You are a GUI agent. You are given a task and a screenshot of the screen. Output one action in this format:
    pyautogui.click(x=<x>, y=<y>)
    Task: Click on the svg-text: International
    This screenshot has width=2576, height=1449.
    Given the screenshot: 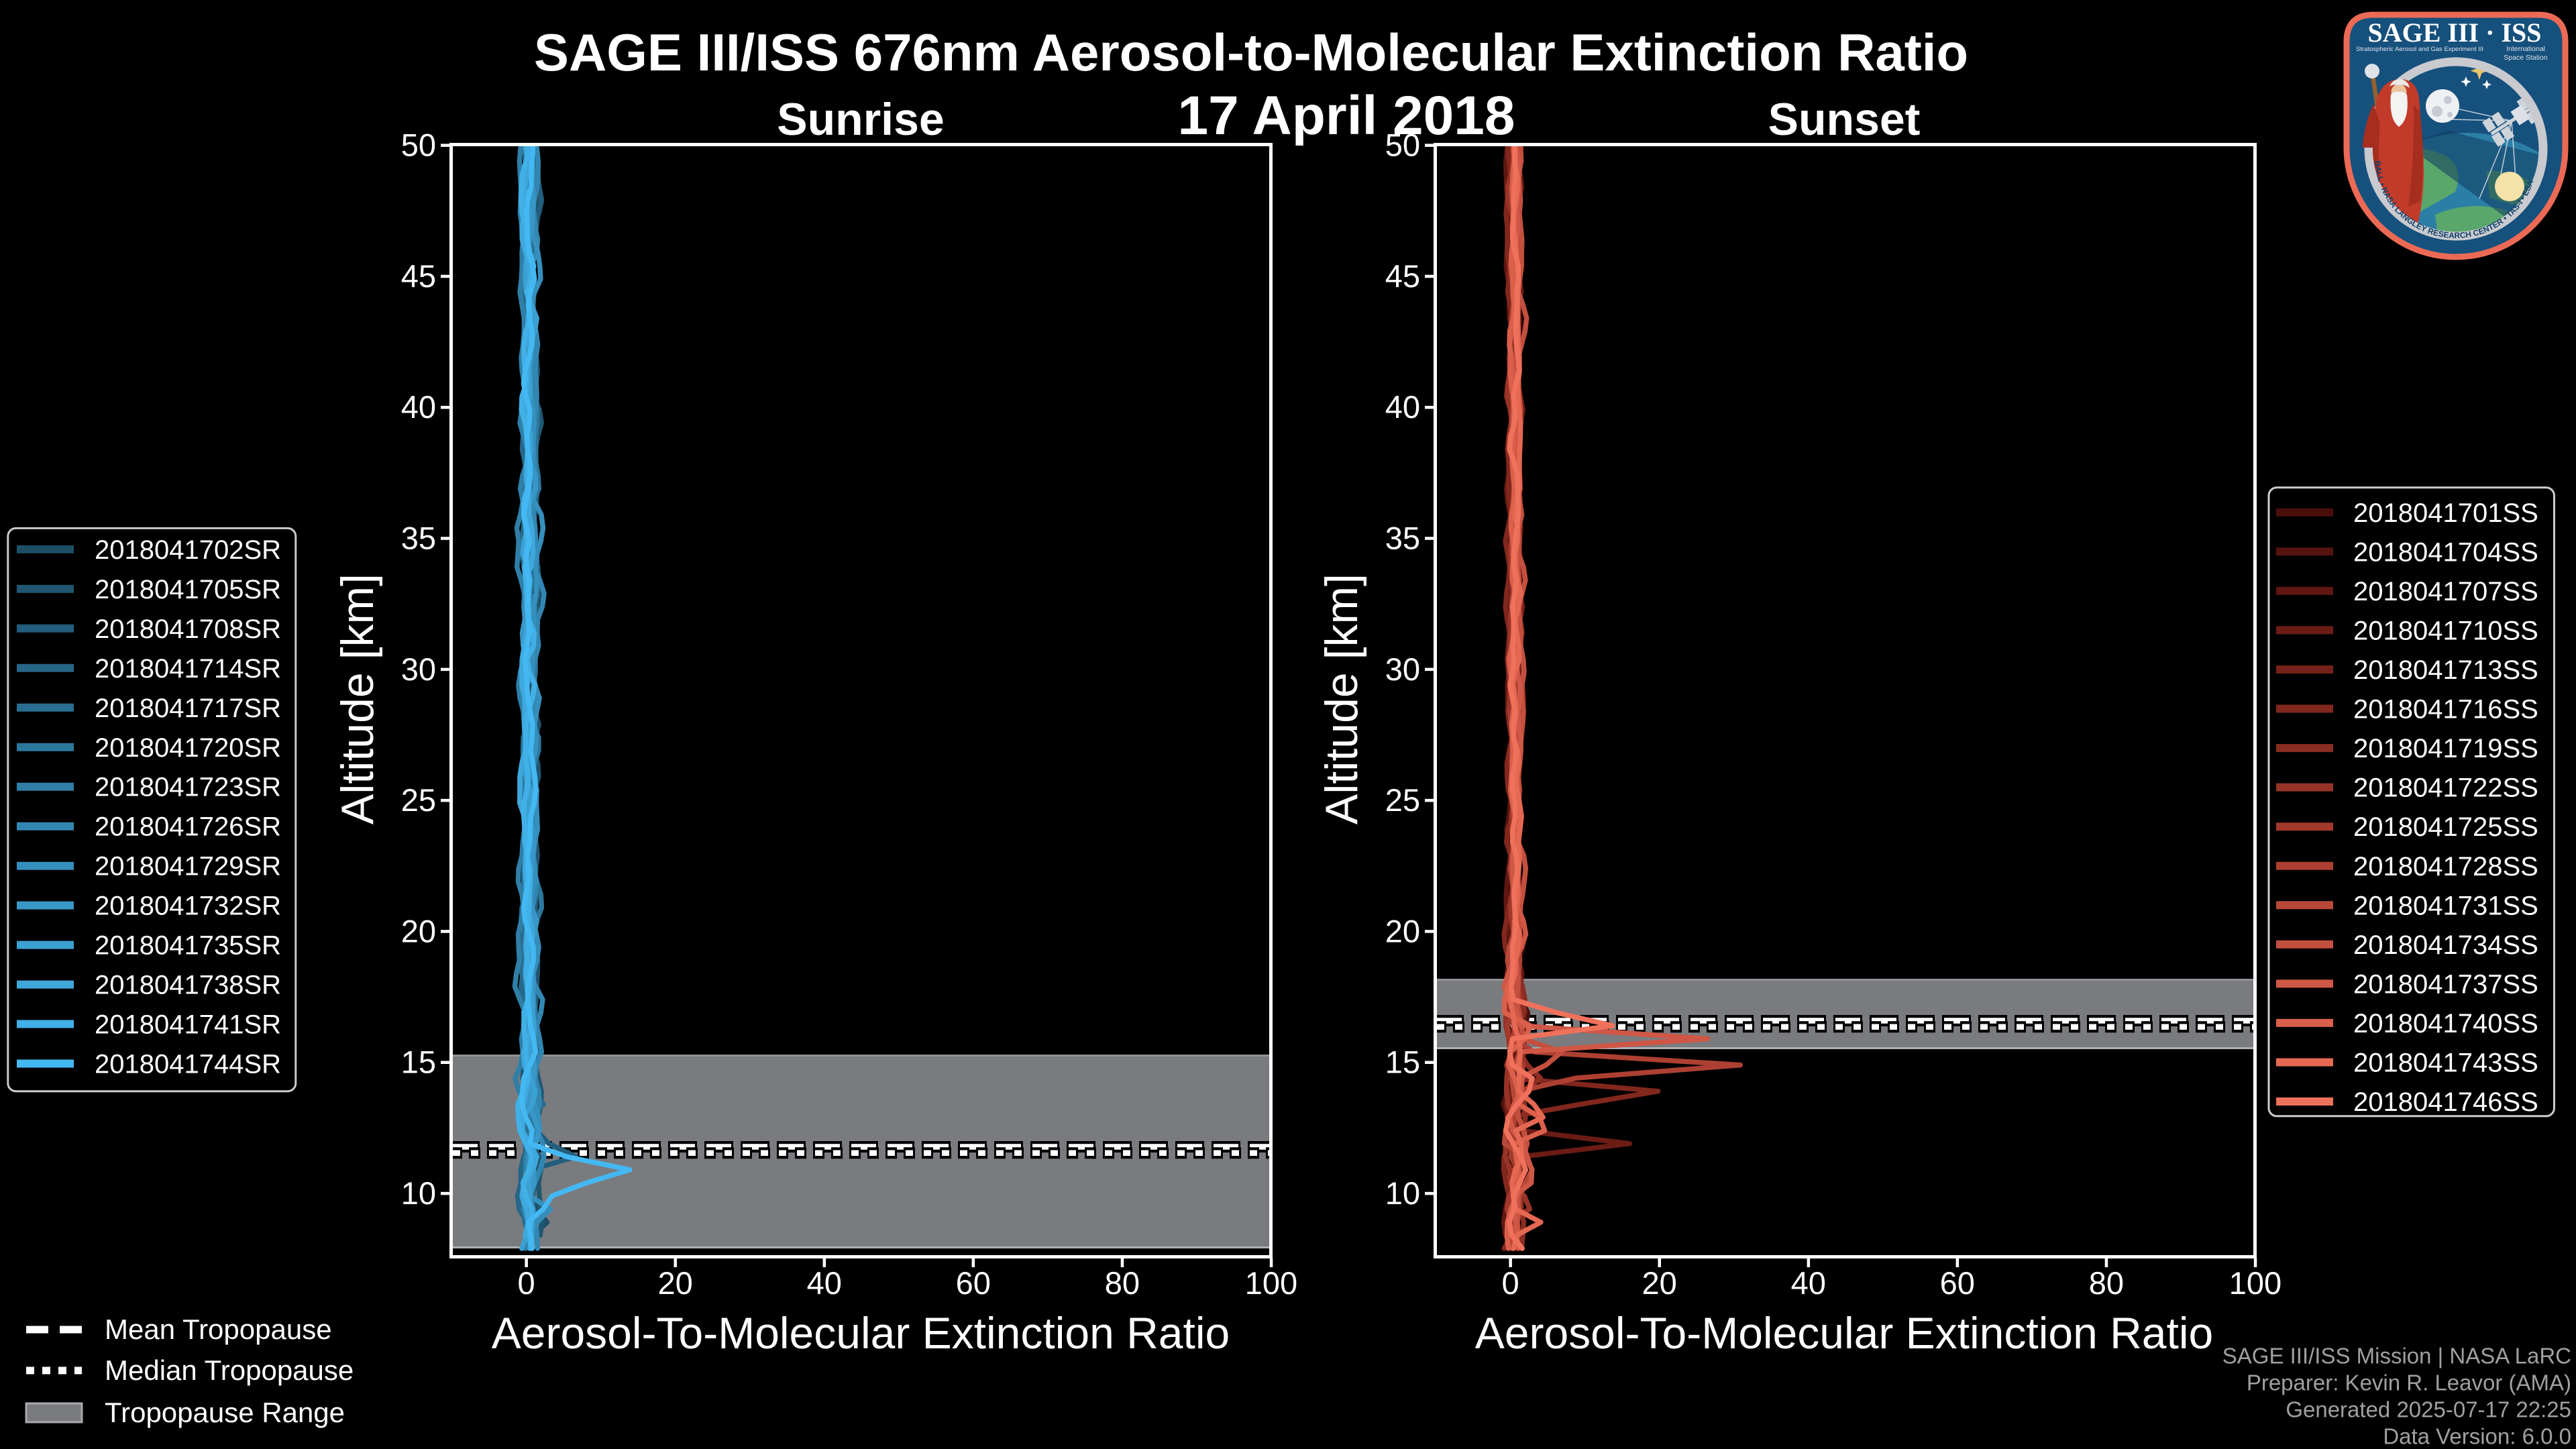 What is the action you would take?
    pyautogui.click(x=2525, y=49)
    